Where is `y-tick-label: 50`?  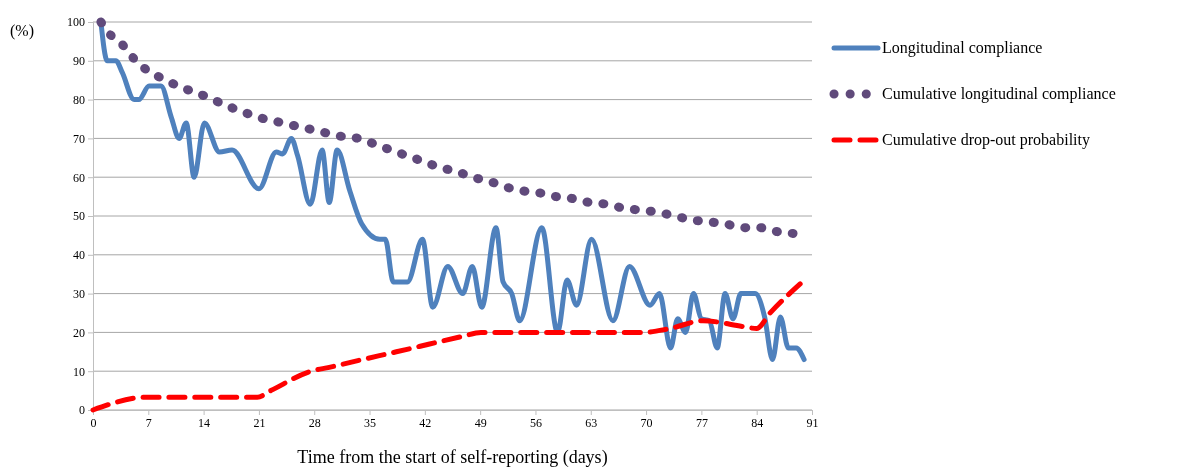
y-tick-label: 50 is located at coordinates (79, 216).